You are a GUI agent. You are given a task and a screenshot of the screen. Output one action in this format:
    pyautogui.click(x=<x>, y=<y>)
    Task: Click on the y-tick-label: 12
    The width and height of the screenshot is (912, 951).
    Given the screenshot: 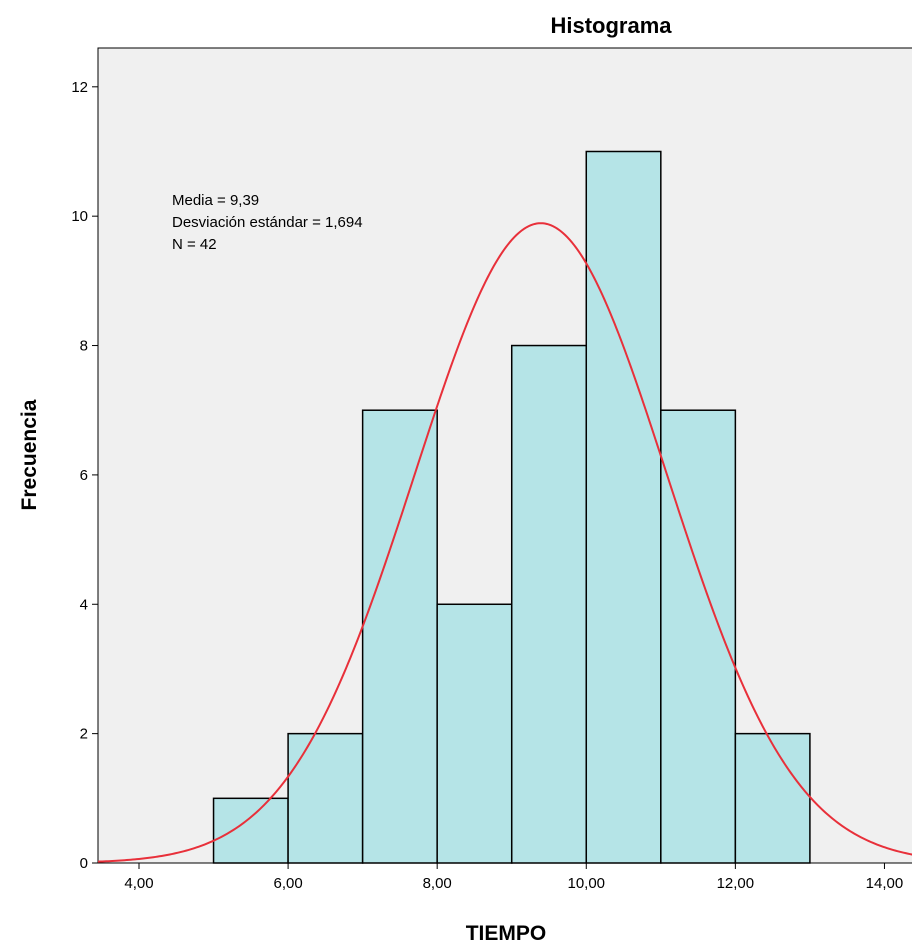 What is the action you would take?
    pyautogui.click(x=79, y=87)
    